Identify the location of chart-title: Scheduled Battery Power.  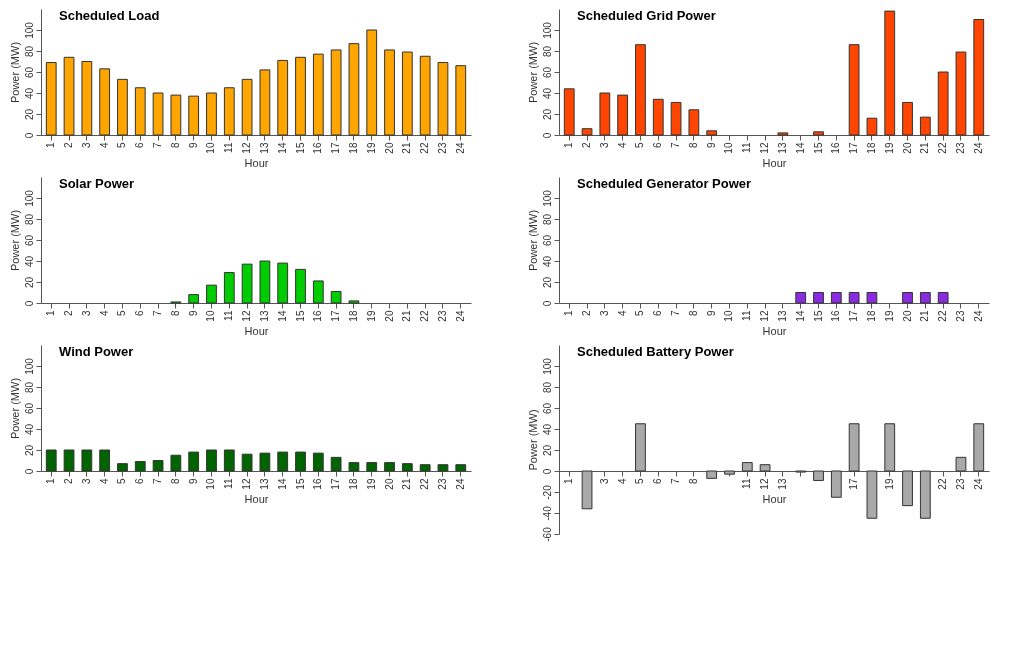
(655, 351).